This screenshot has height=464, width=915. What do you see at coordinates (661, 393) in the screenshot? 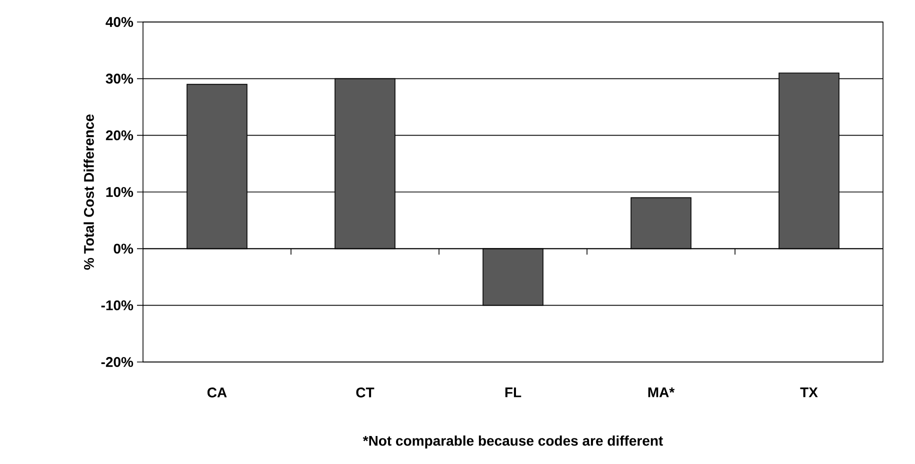
I see `x-tick-label: MA*` at bounding box center [661, 393].